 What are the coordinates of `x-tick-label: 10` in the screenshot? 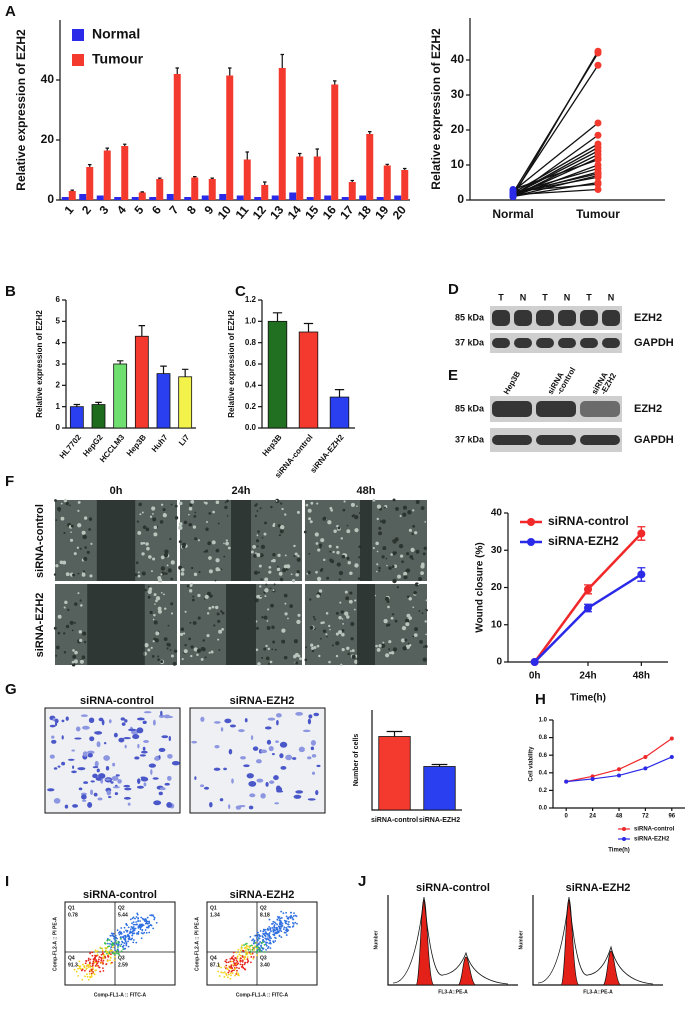 It's located at (225, 212).